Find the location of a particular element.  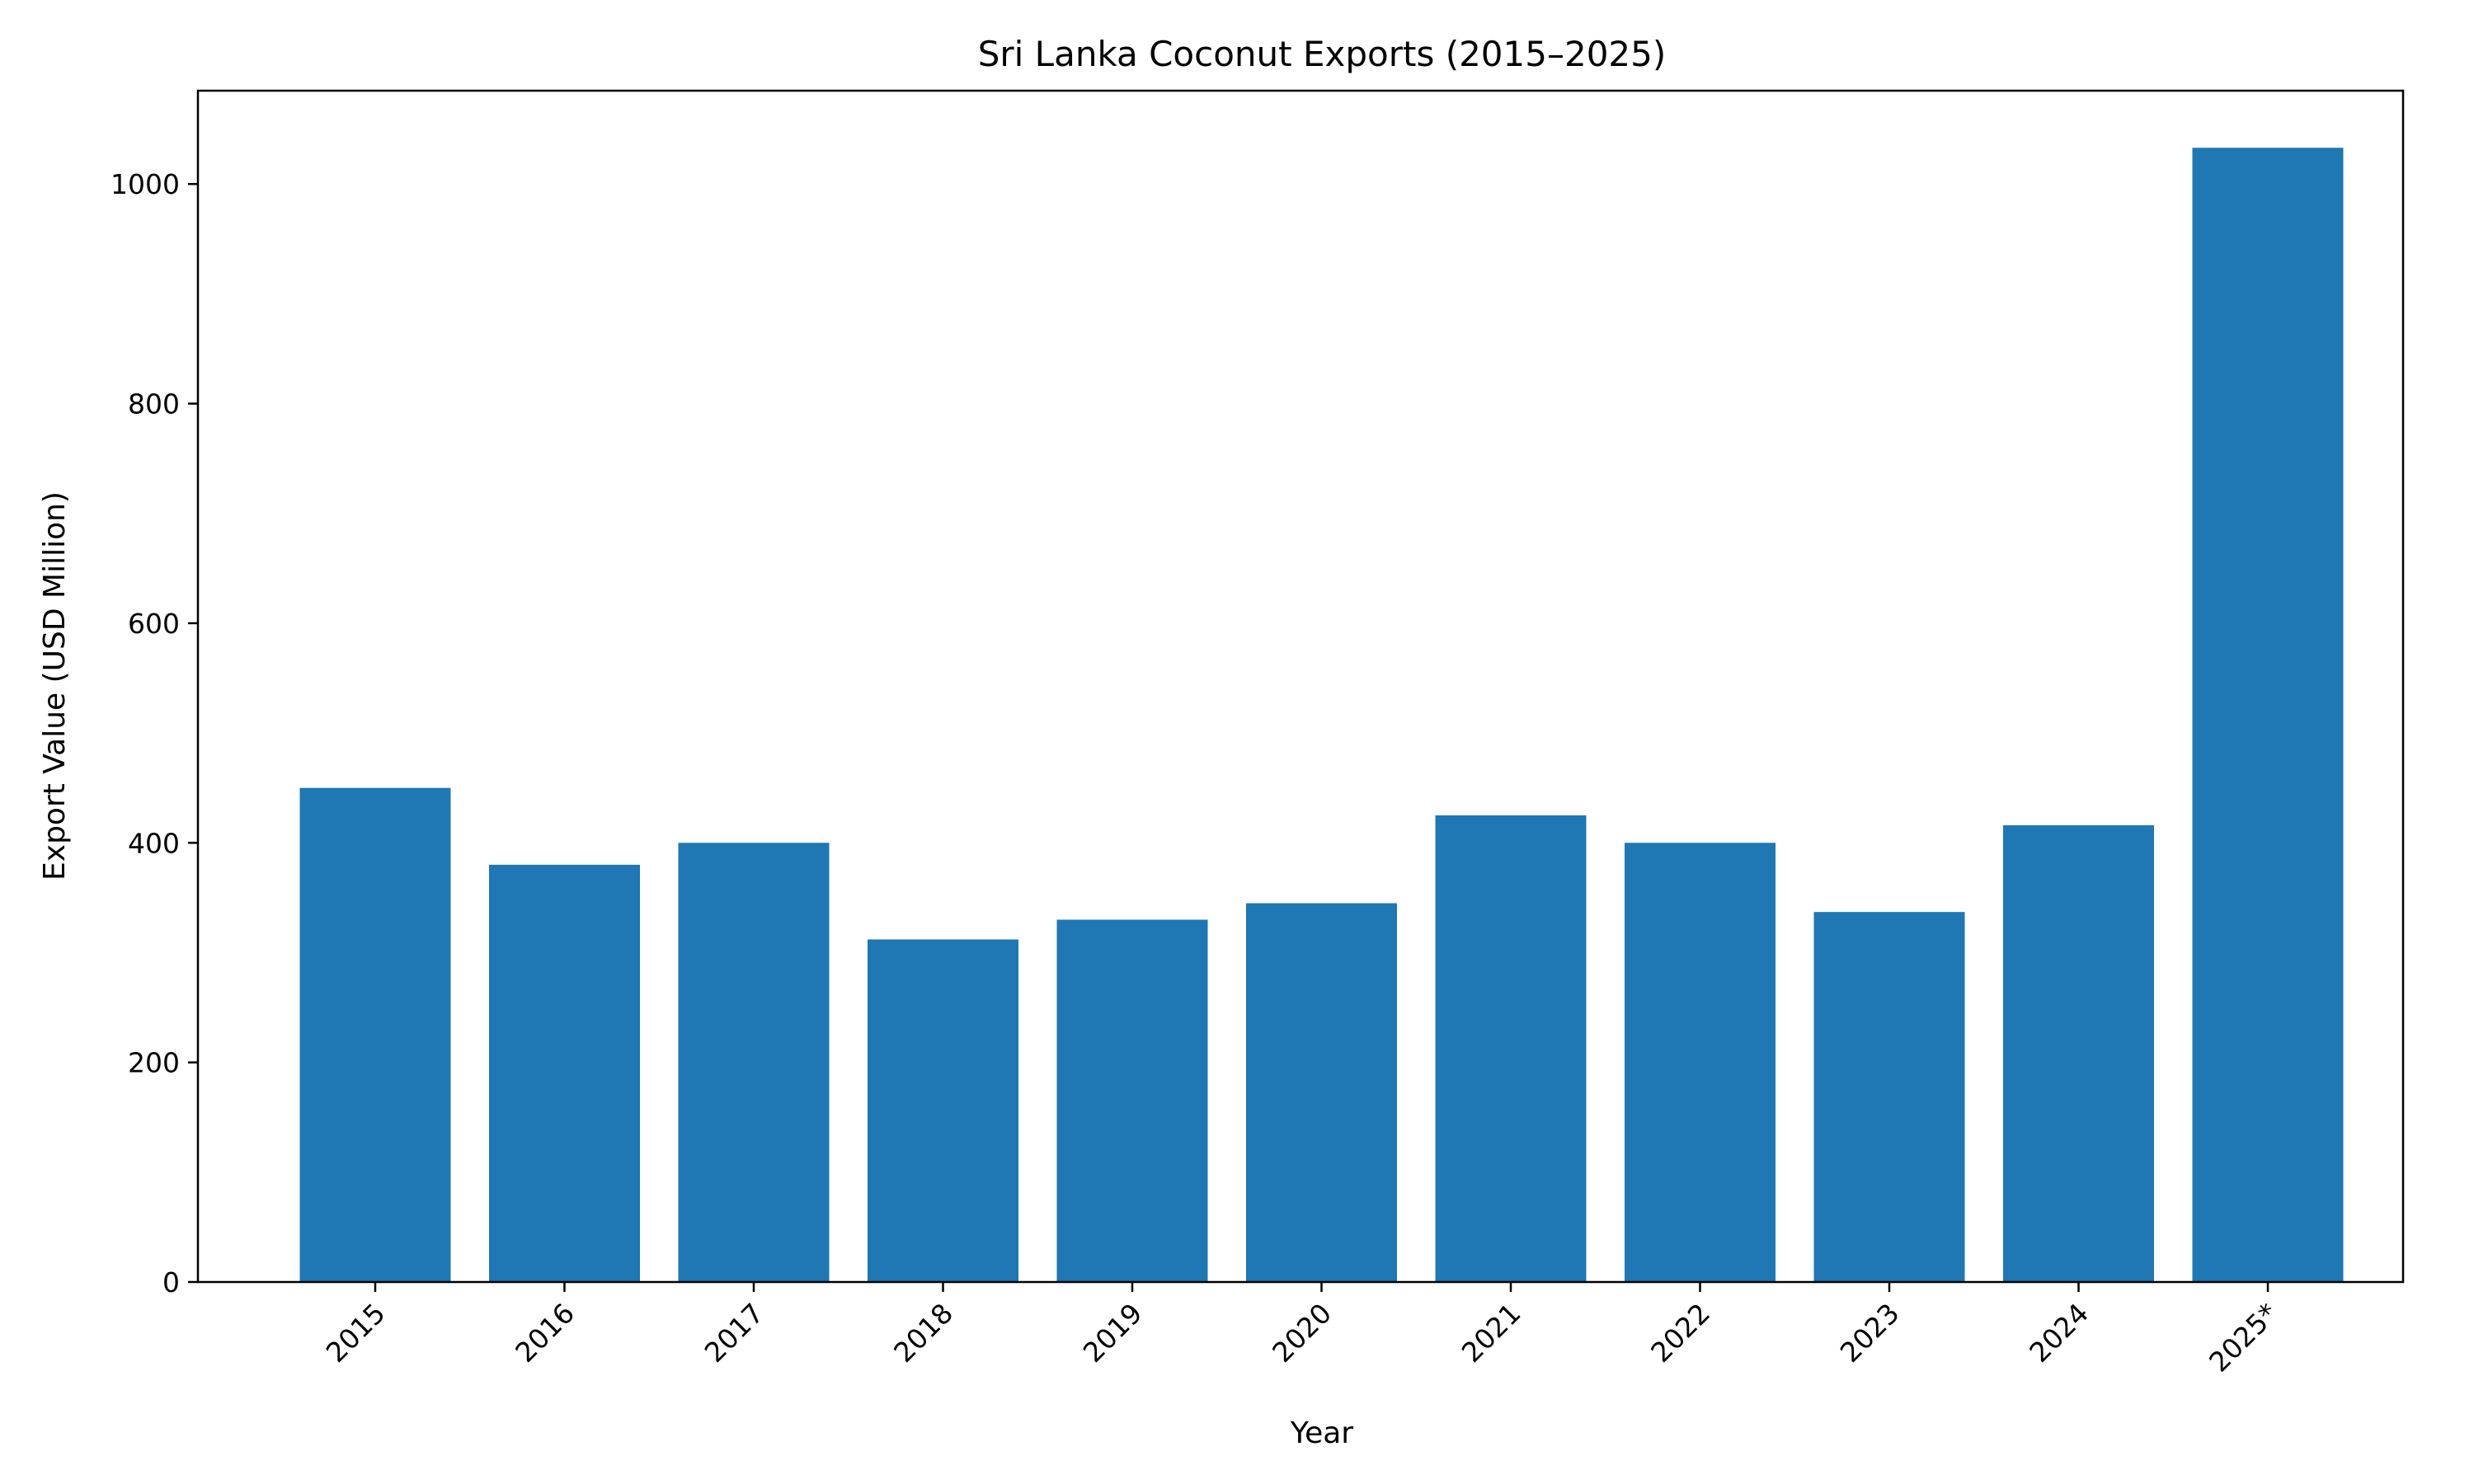

x-tick-label-2024: 2024 is located at coordinates (2059, 1333).